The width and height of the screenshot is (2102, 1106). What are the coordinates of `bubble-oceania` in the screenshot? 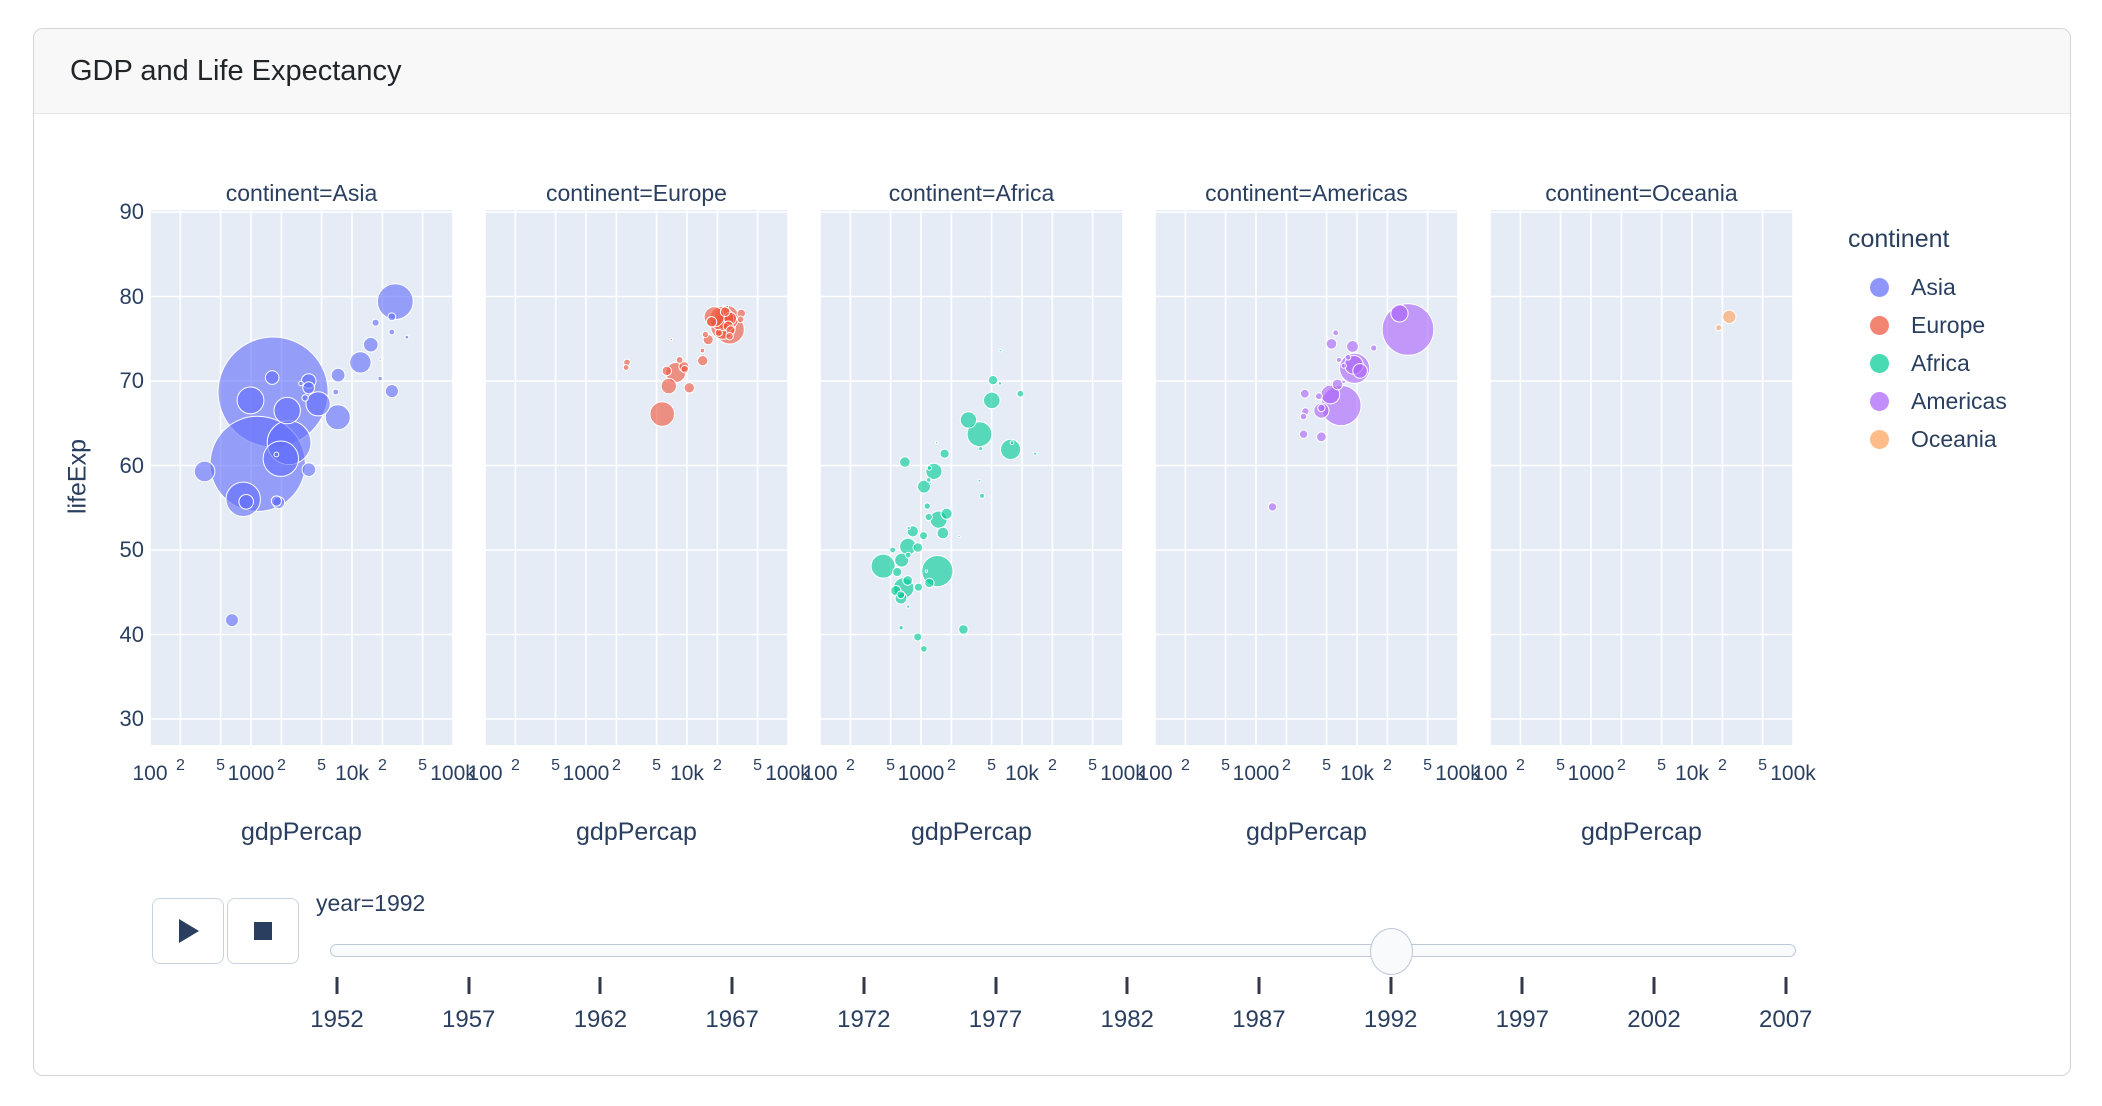 It's located at (1719, 328).